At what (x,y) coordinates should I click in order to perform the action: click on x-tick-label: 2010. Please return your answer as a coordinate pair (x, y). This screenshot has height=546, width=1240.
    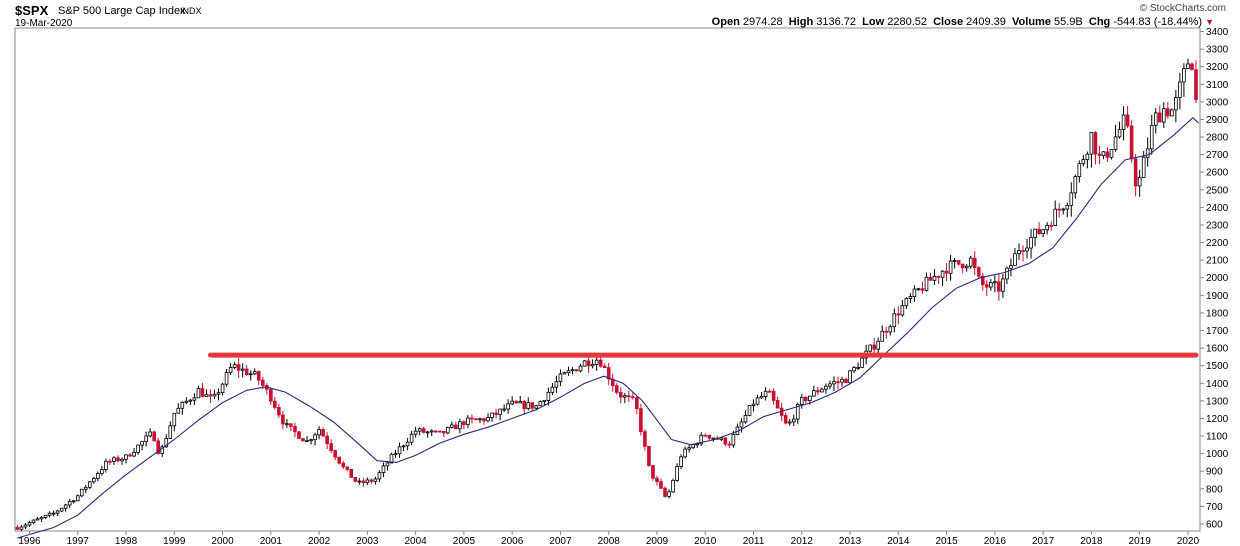
    Looking at the image, I should click on (705, 541).